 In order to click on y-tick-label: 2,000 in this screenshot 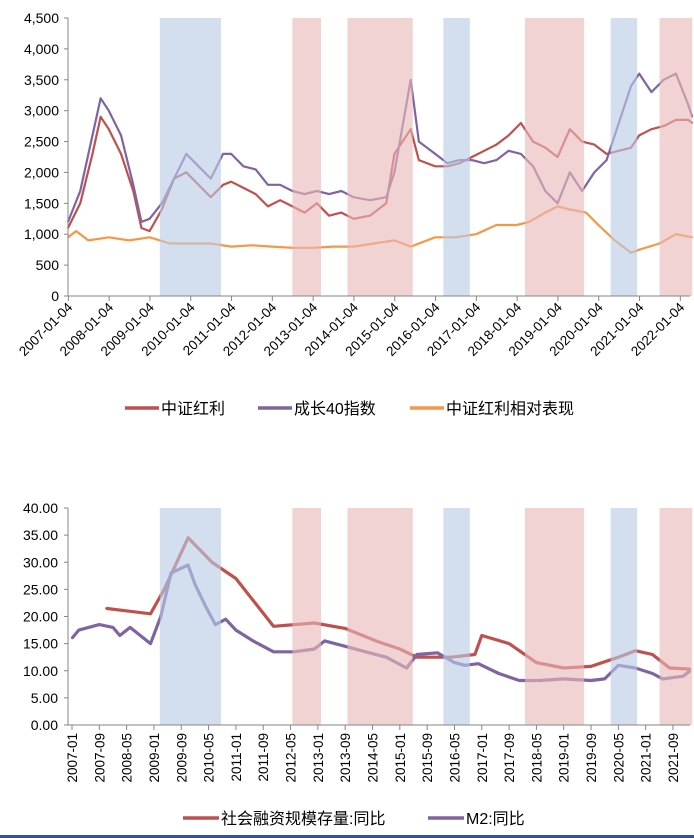, I will do `click(41, 172)`.